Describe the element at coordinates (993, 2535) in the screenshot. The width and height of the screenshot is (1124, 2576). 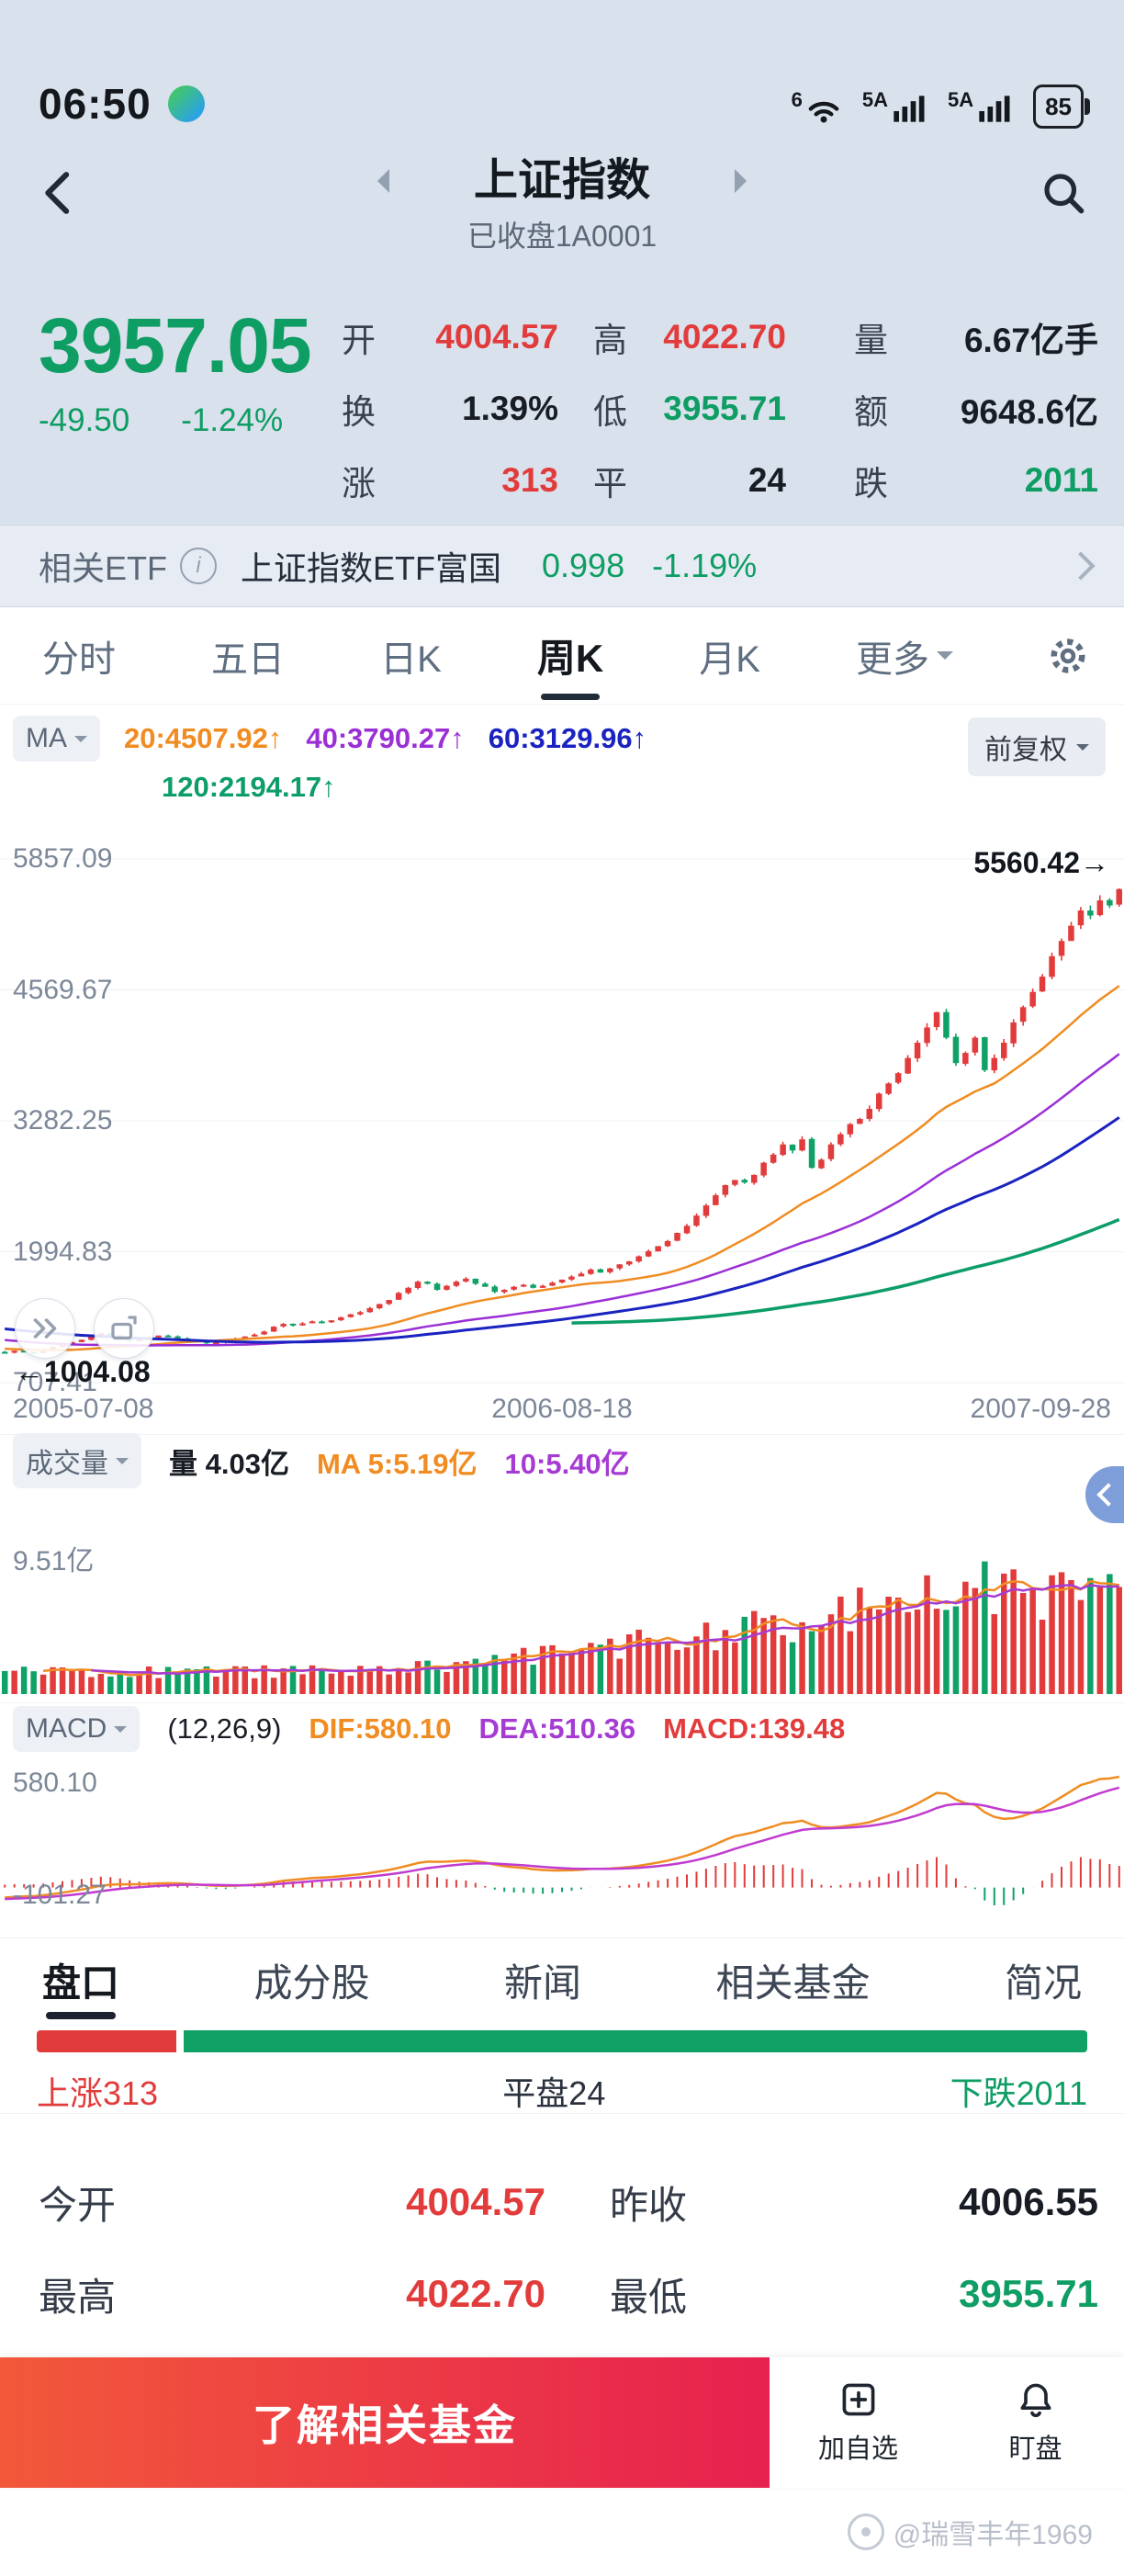
I see `watermark-text: @瑞雪丰年1969` at that location.